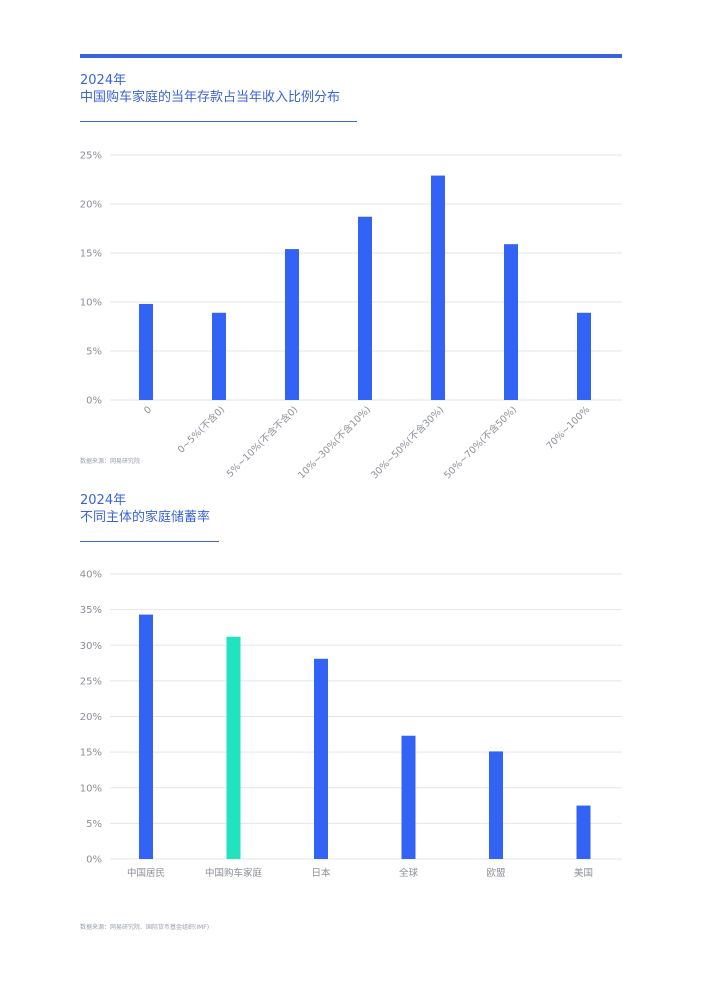 This screenshot has width=701, height=984. What do you see at coordinates (103, 80) in the screenshot?
I see `chart1-year: 2024年` at bounding box center [103, 80].